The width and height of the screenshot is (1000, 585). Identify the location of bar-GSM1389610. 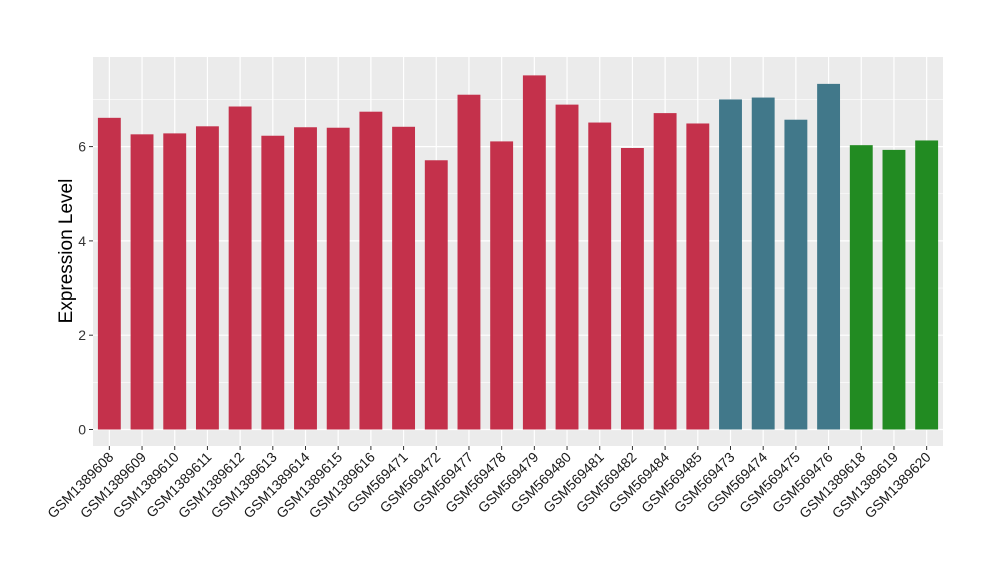
(175, 281).